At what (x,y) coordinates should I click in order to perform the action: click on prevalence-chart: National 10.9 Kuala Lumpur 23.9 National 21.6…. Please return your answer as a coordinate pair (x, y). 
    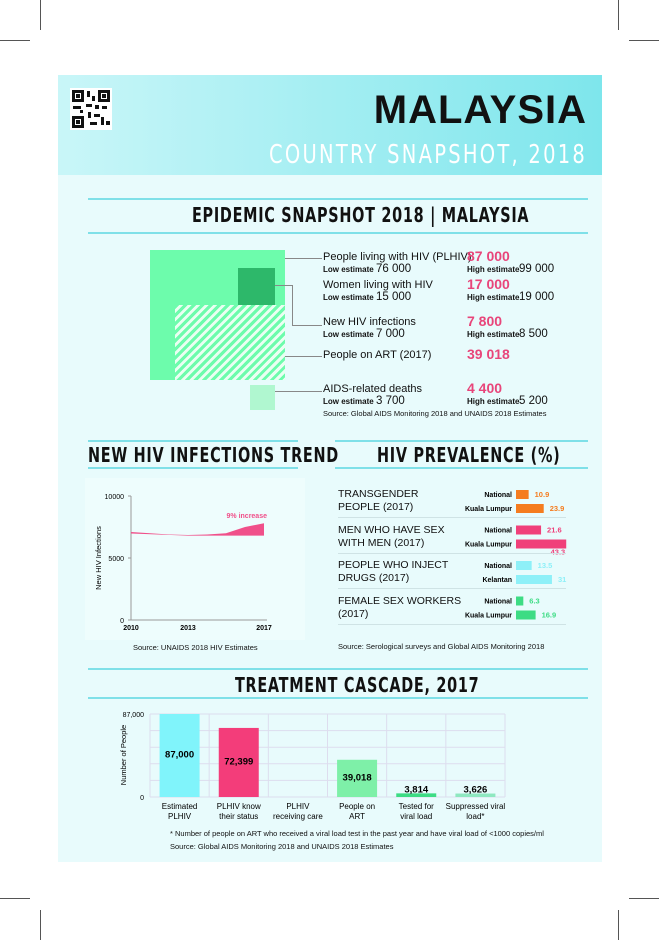
    Looking at the image, I should click on (516, 555).